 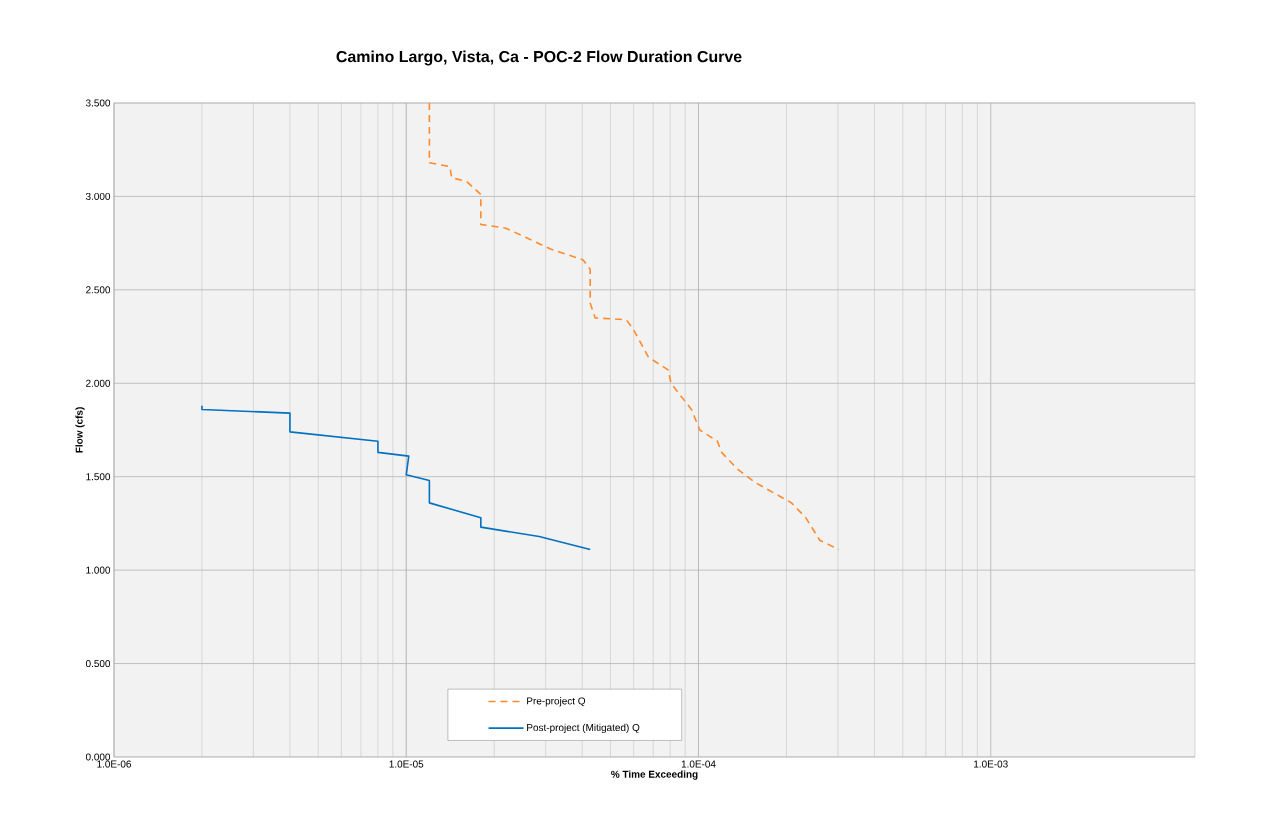 What do you see at coordinates (991, 764) in the screenshot?
I see `x-tick-label: 1.0E-03` at bounding box center [991, 764].